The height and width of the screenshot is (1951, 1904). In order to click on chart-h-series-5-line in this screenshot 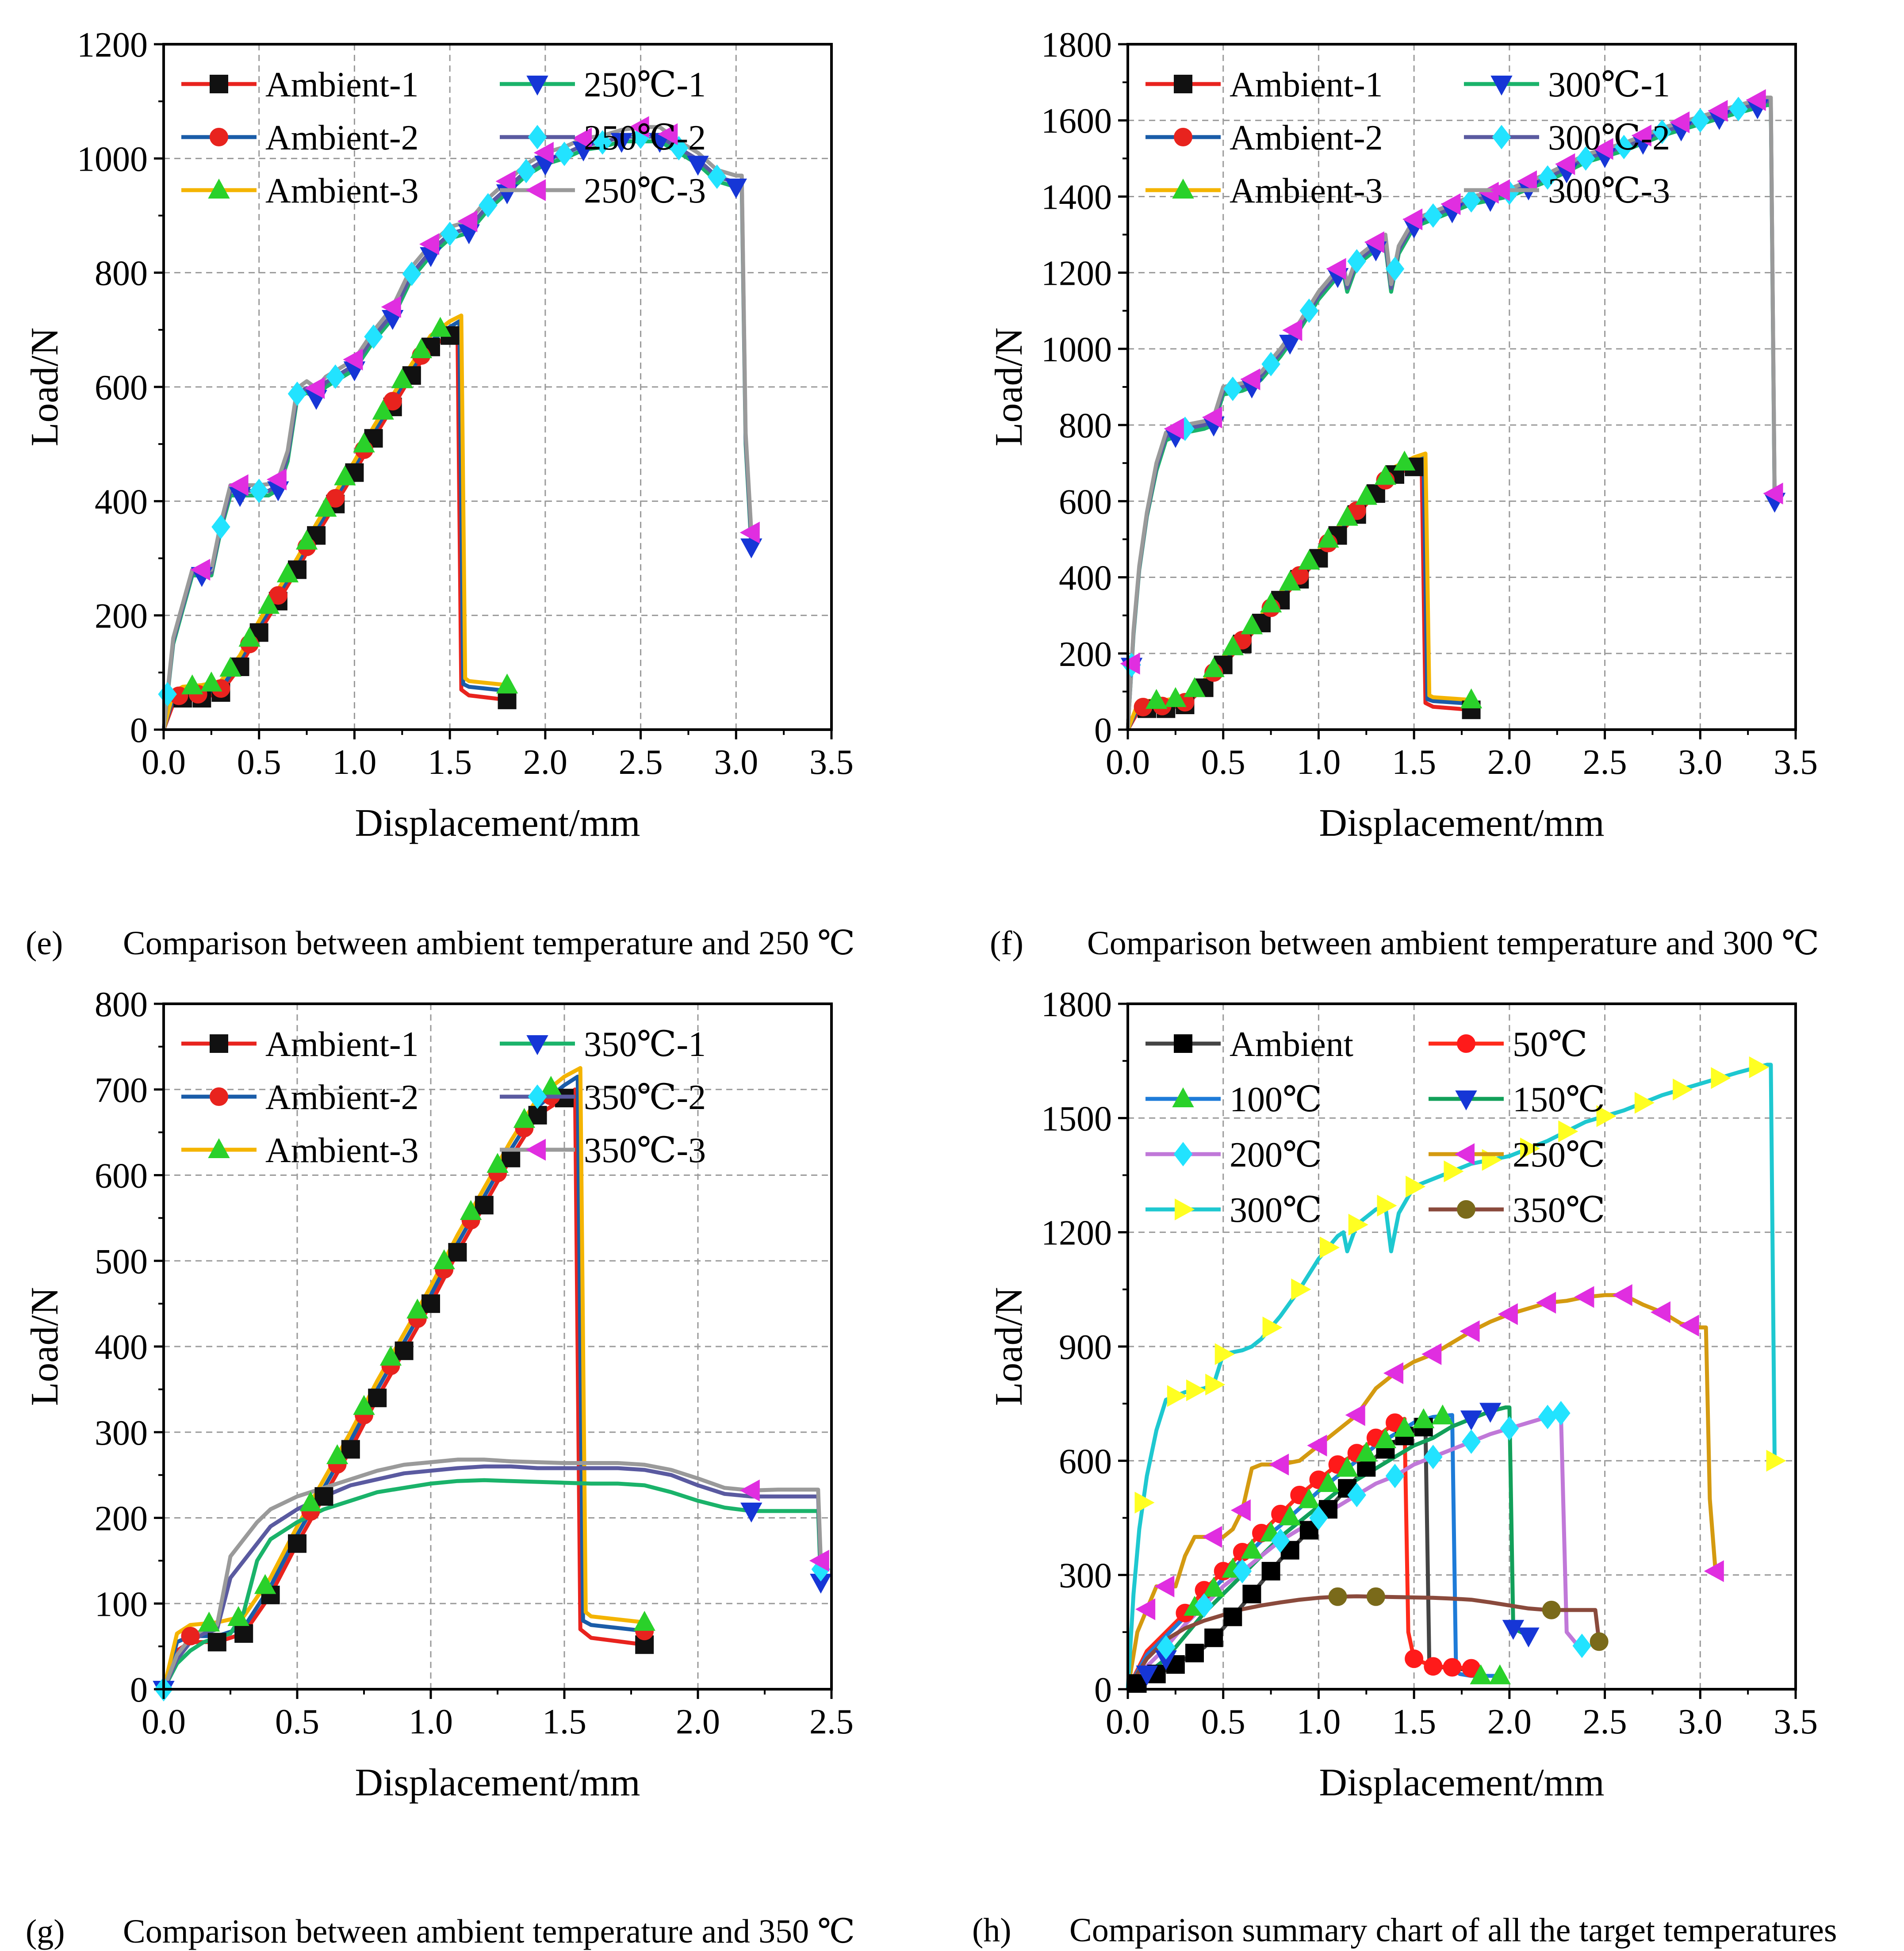, I will do `click(1422, 1491)`.